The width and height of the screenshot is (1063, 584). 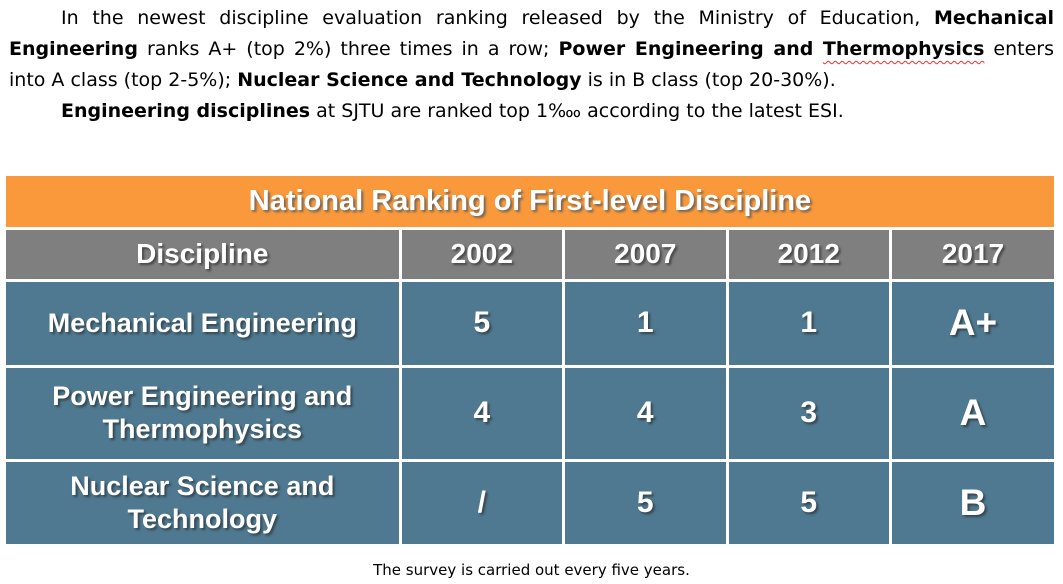 What do you see at coordinates (482, 413) in the screenshot?
I see `cell-2002: 4` at bounding box center [482, 413].